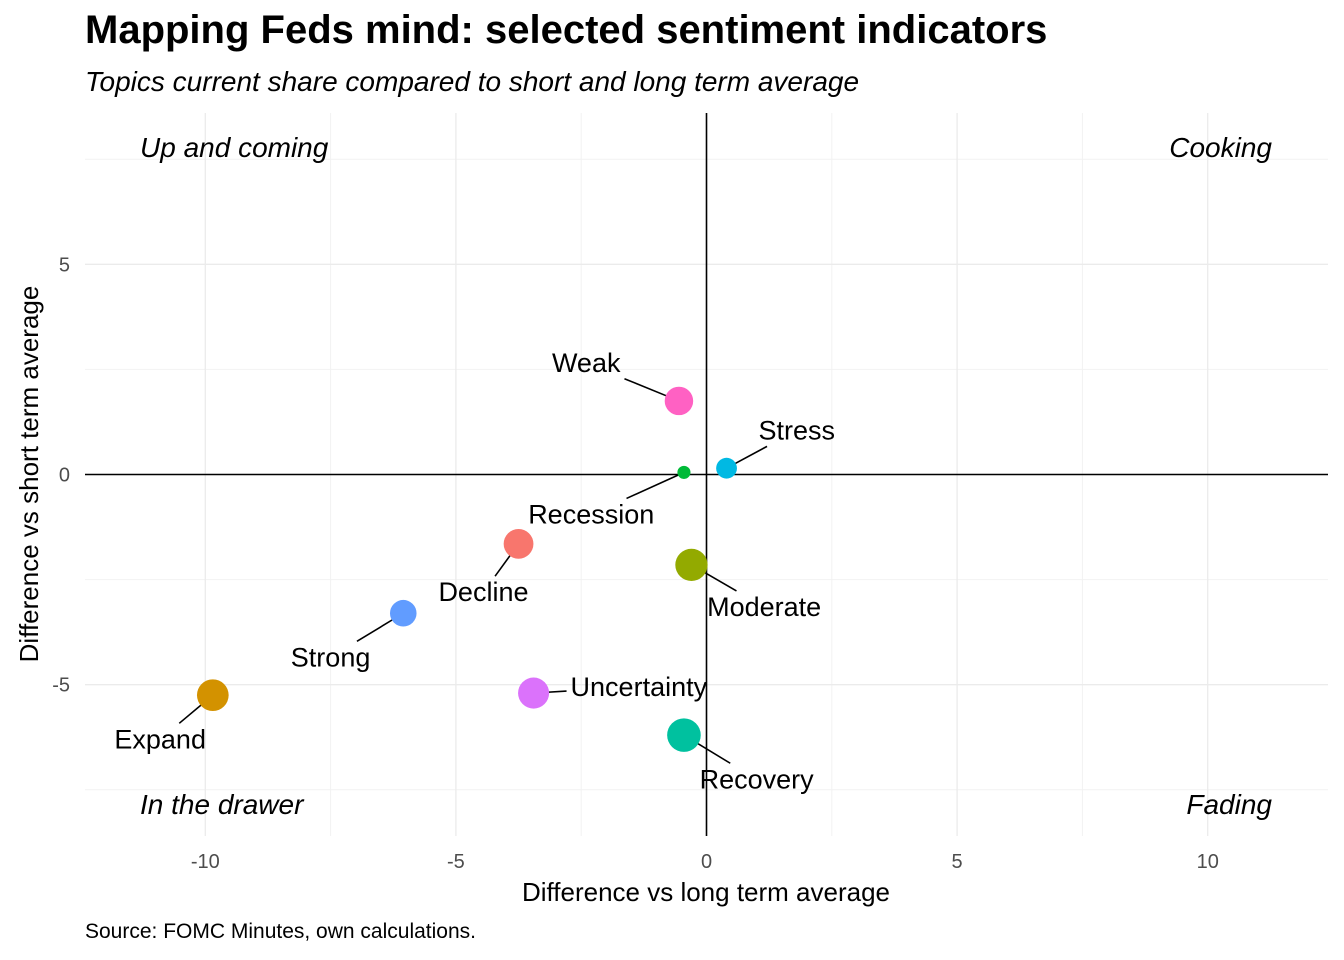 The image size is (1344, 960). Describe the element at coordinates (757, 779) in the screenshot. I see `point-label-recovery: Recovery` at that location.